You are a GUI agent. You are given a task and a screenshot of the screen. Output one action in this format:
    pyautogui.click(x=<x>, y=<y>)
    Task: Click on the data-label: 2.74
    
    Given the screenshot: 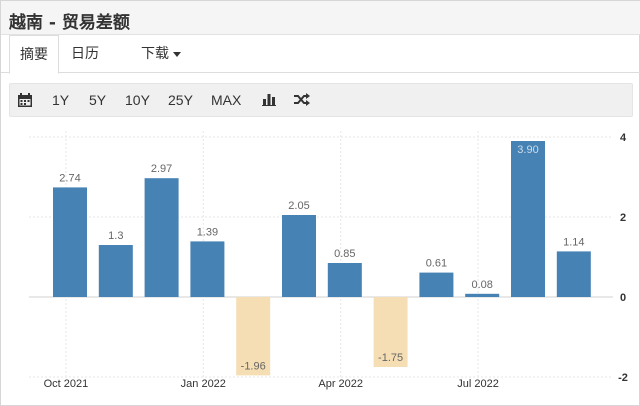 What is the action you would take?
    pyautogui.click(x=69, y=178)
    